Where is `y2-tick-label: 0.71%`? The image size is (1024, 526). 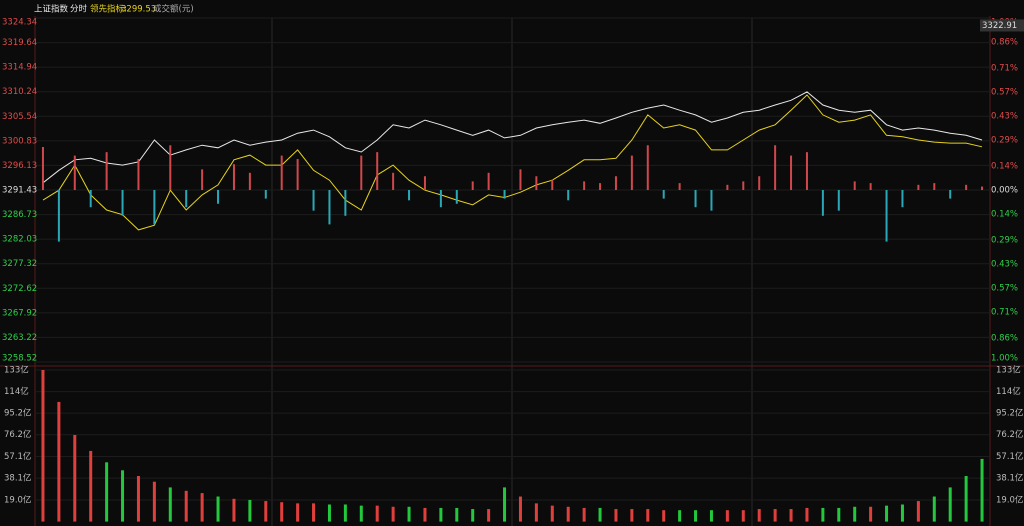
y2-tick-label: 0.71% is located at coordinates (1004, 313).